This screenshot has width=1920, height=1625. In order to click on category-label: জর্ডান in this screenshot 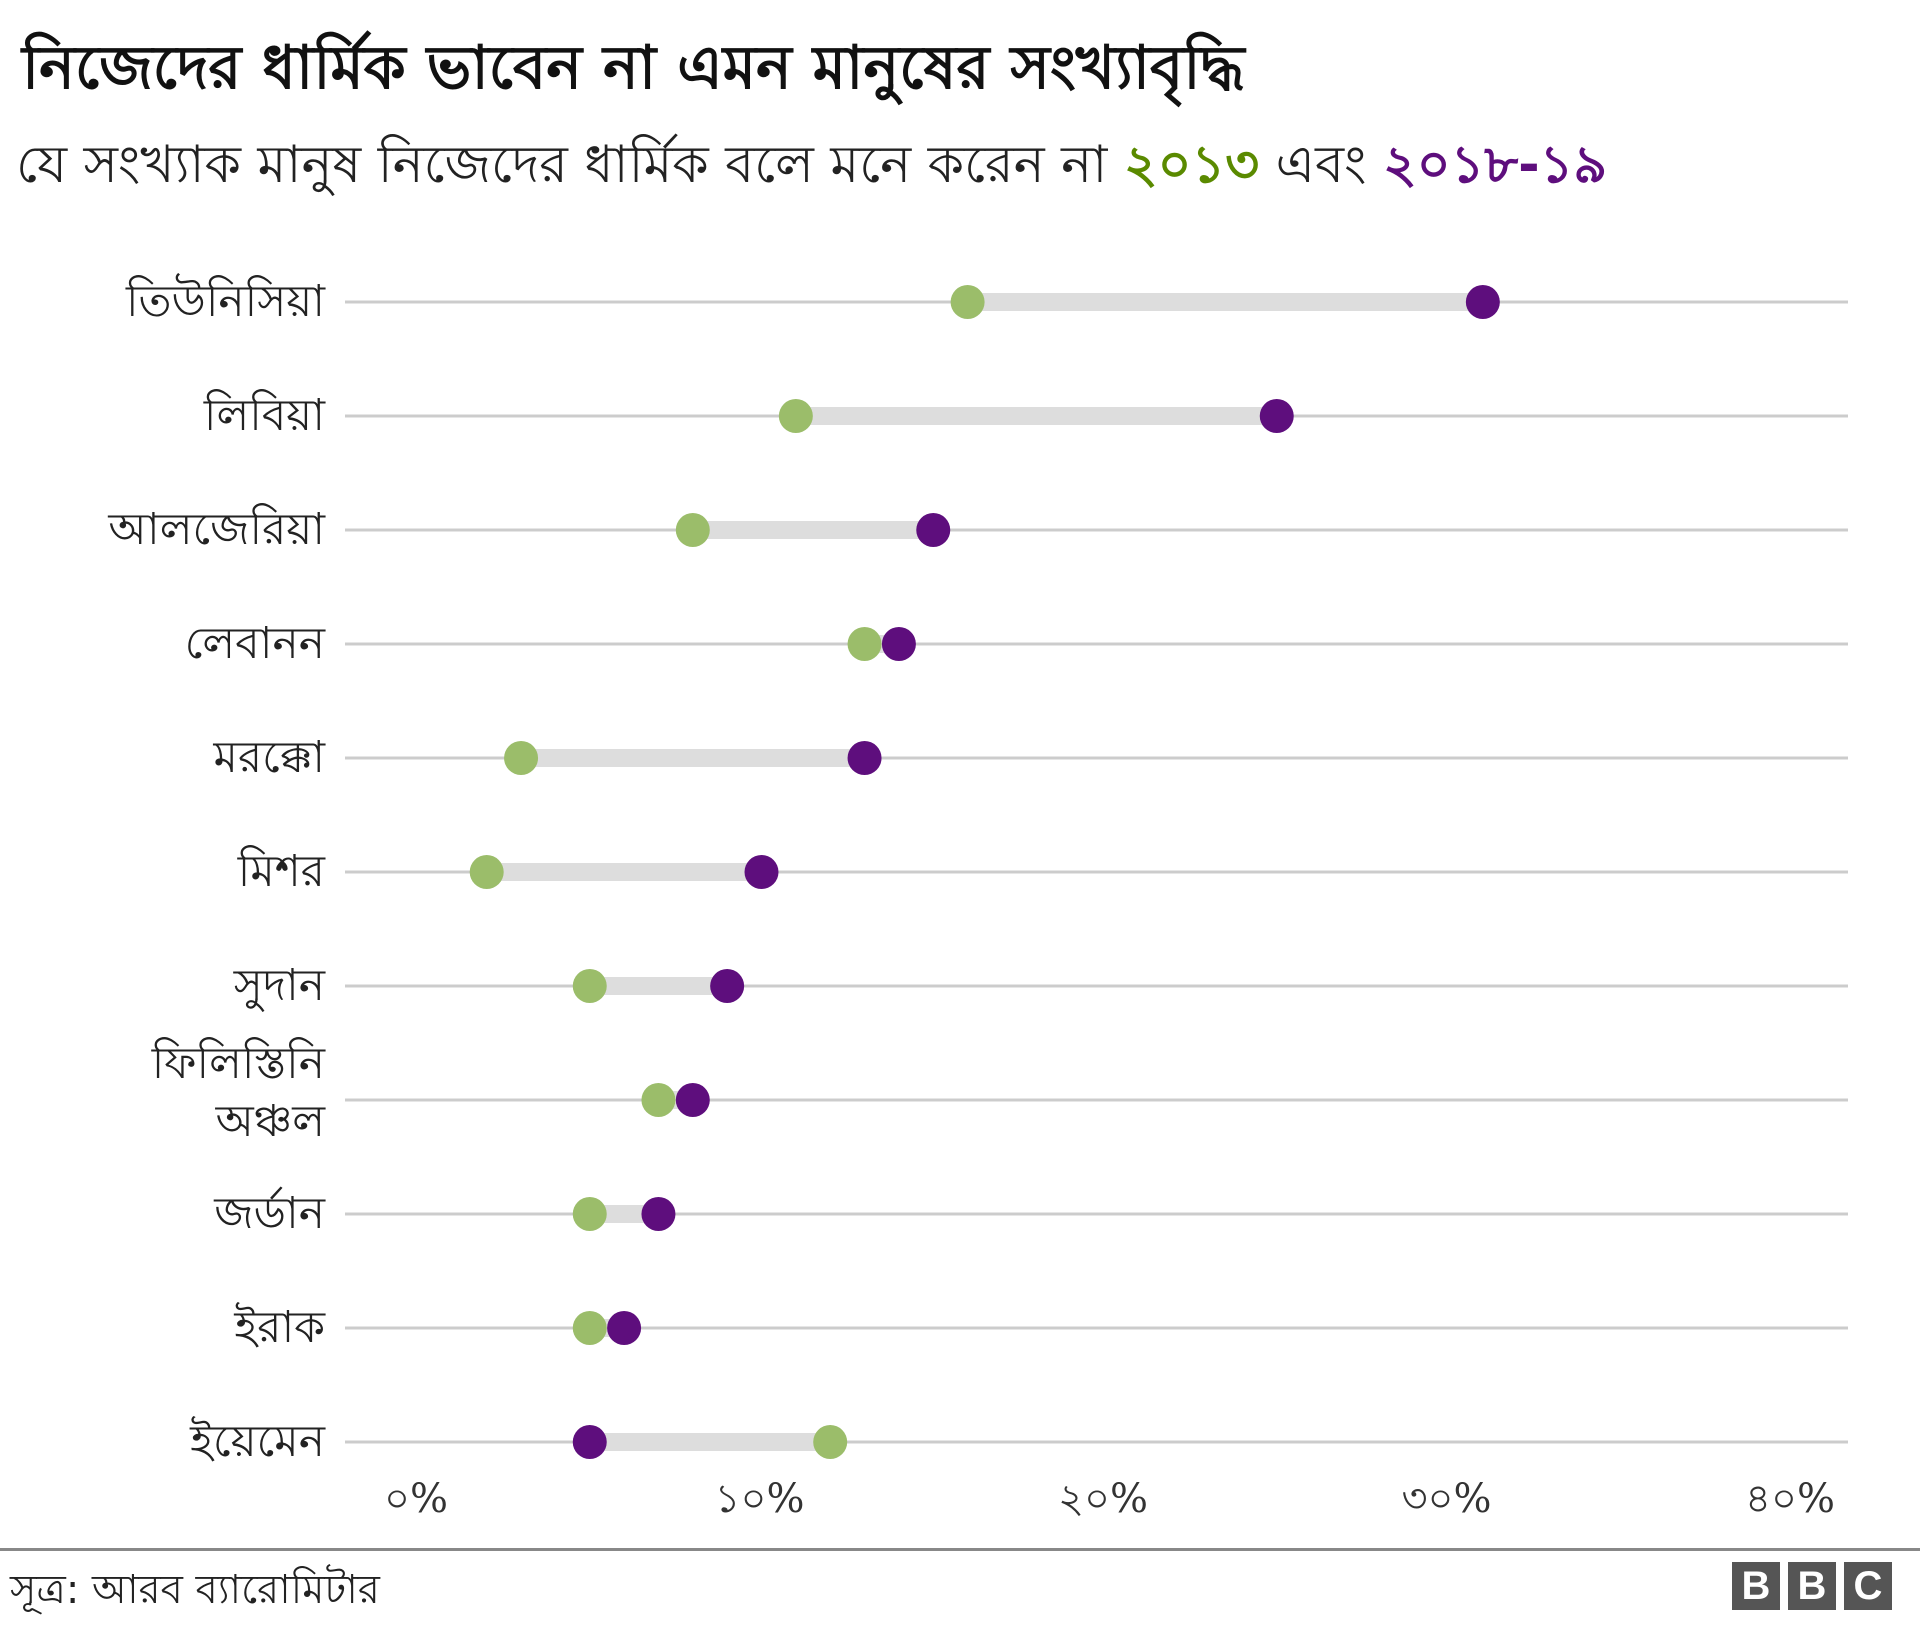, I will do `click(269, 1212)`.